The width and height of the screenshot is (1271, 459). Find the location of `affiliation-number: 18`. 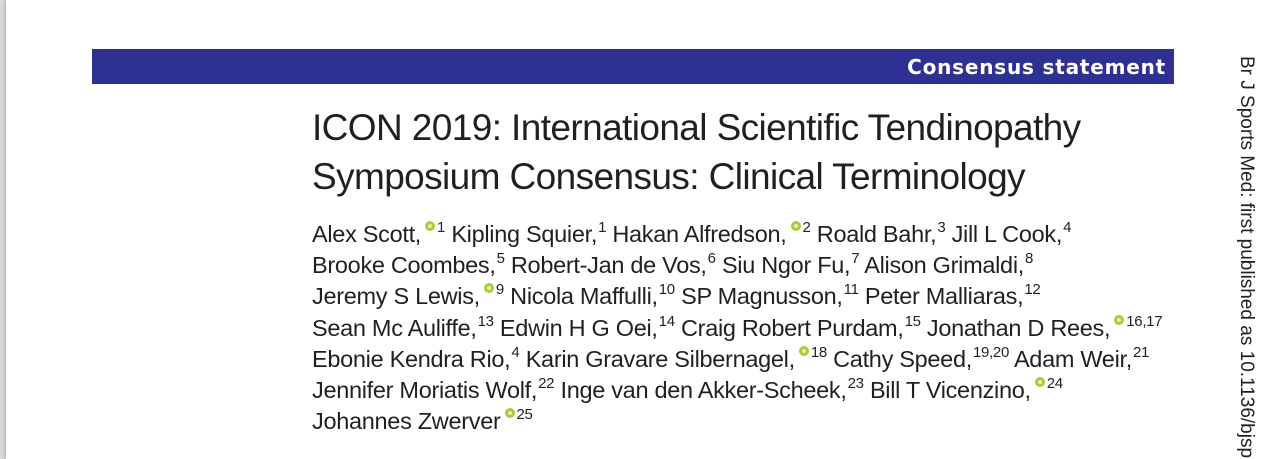

affiliation-number: 18 is located at coordinates (818, 352).